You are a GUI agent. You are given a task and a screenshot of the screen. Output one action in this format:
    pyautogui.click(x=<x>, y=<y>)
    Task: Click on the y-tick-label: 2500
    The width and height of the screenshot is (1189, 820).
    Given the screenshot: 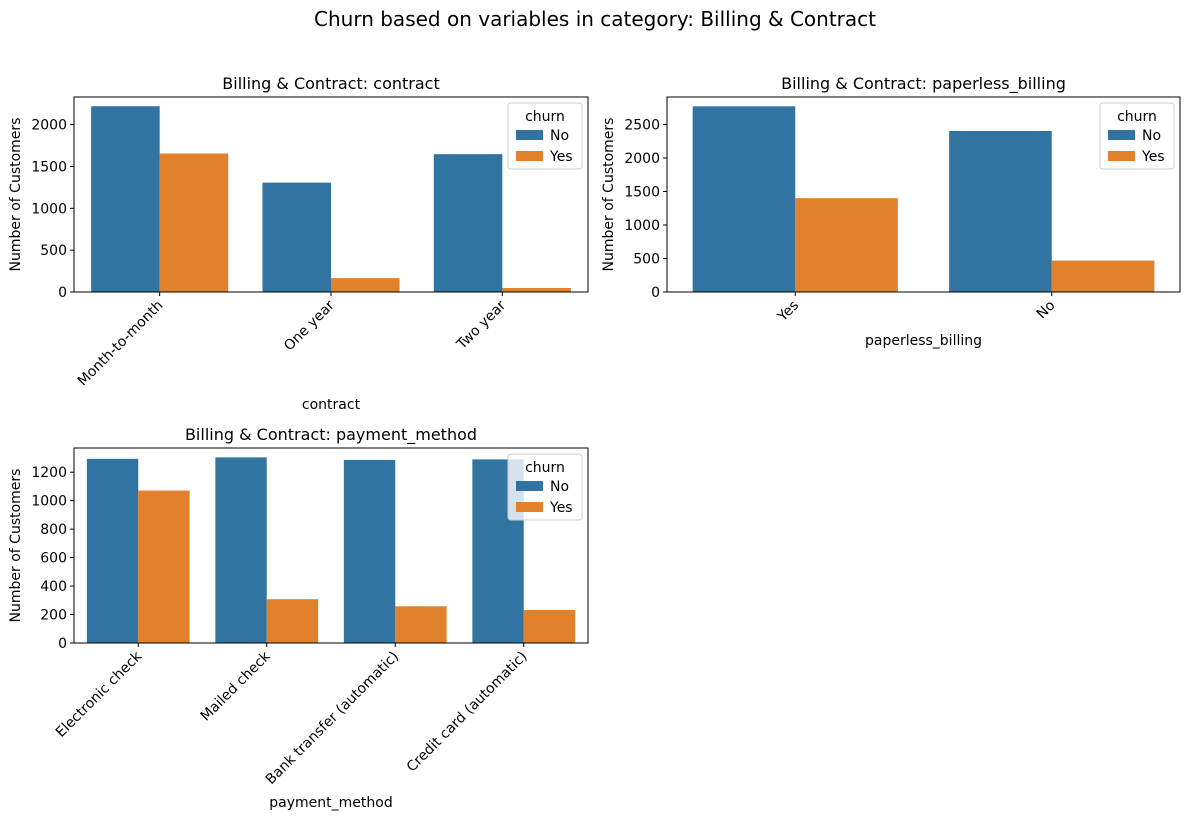 What is the action you would take?
    pyautogui.click(x=642, y=125)
    